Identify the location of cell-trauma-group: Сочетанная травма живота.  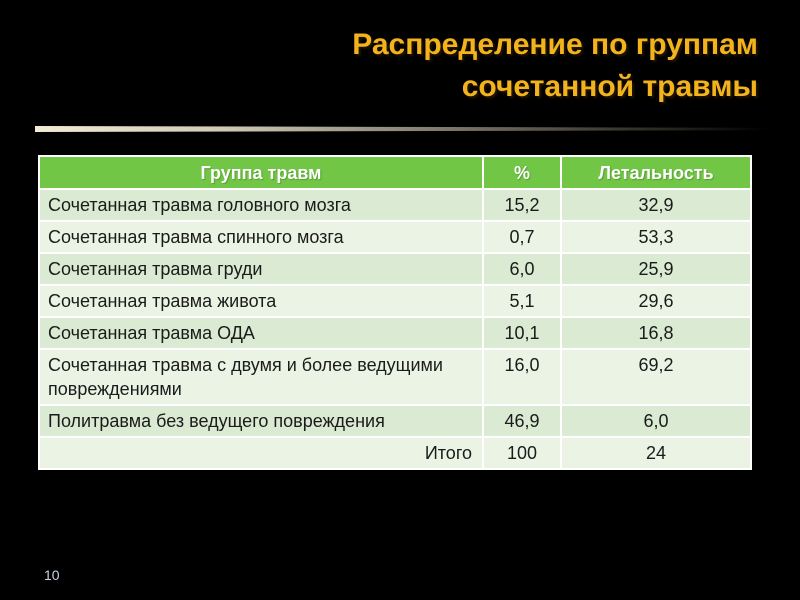
(261, 301).